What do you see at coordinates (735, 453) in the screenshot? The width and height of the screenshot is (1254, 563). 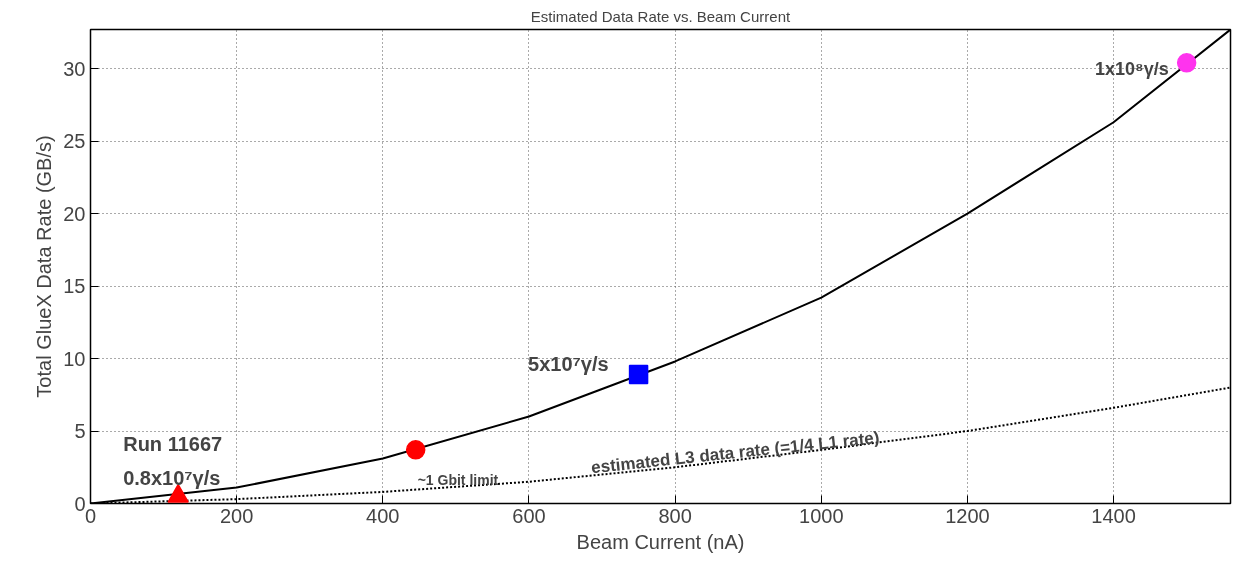 I see `annotation: estimated L3 data rate (=1/4 L1 rate)` at bounding box center [735, 453].